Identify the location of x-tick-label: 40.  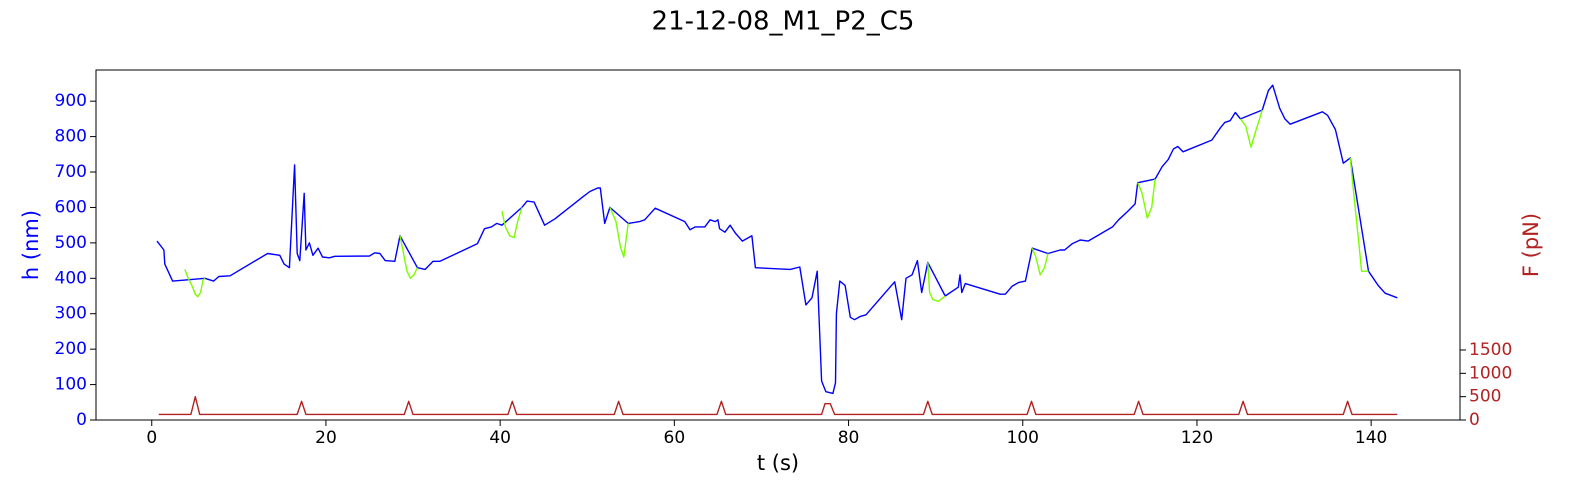
(500, 438).